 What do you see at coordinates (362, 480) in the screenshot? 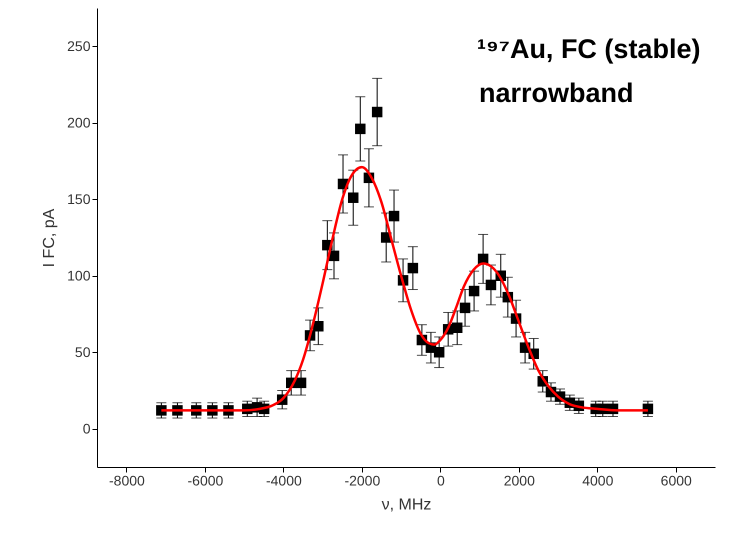
I see `x-tick-label: -2000` at bounding box center [362, 480].